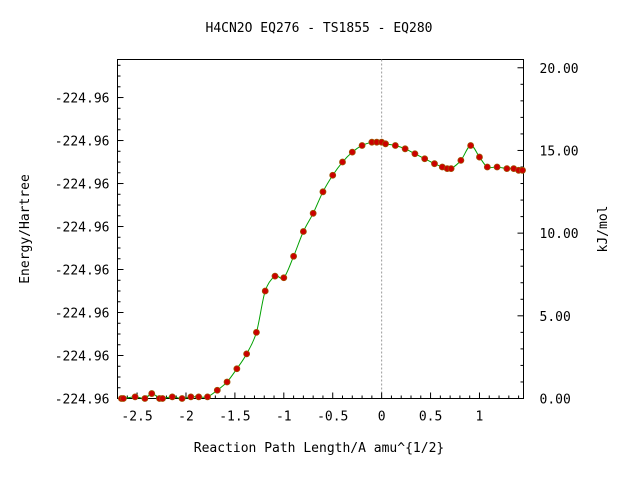  Describe the element at coordinates (234, 417) in the screenshot. I see `x-tick-label: -1.5` at that location.